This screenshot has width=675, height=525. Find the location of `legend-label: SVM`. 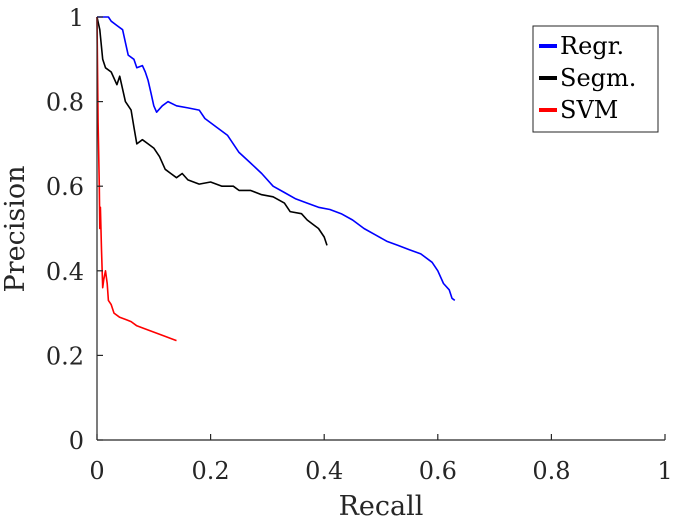

legend-label: SVM is located at coordinates (589, 110).